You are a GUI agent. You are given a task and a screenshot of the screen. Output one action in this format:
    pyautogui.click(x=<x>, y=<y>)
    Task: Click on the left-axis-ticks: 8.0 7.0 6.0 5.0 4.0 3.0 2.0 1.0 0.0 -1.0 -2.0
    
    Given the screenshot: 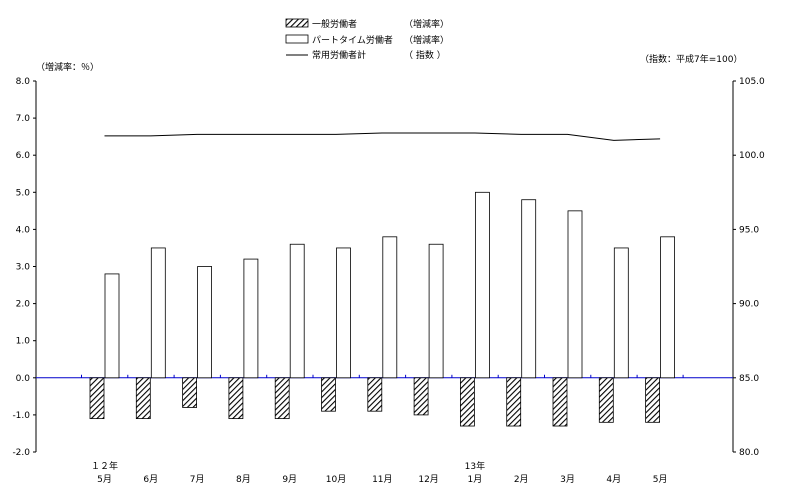 What is the action you would take?
    pyautogui.click(x=24, y=267)
    